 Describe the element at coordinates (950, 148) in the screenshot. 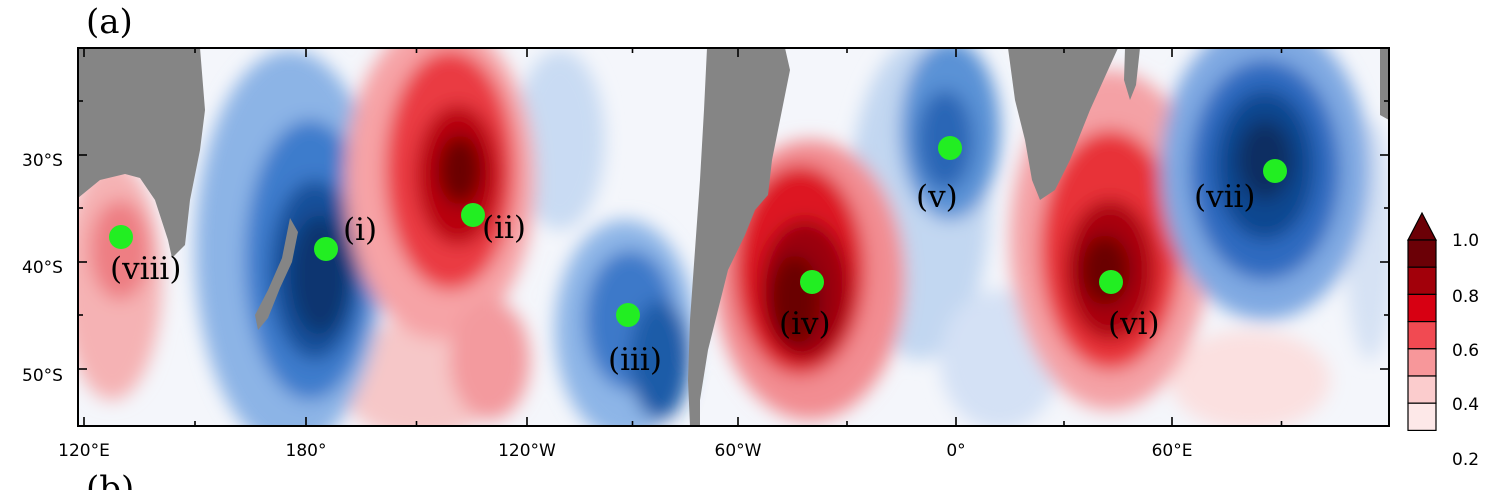

I see `marker-v` at that location.